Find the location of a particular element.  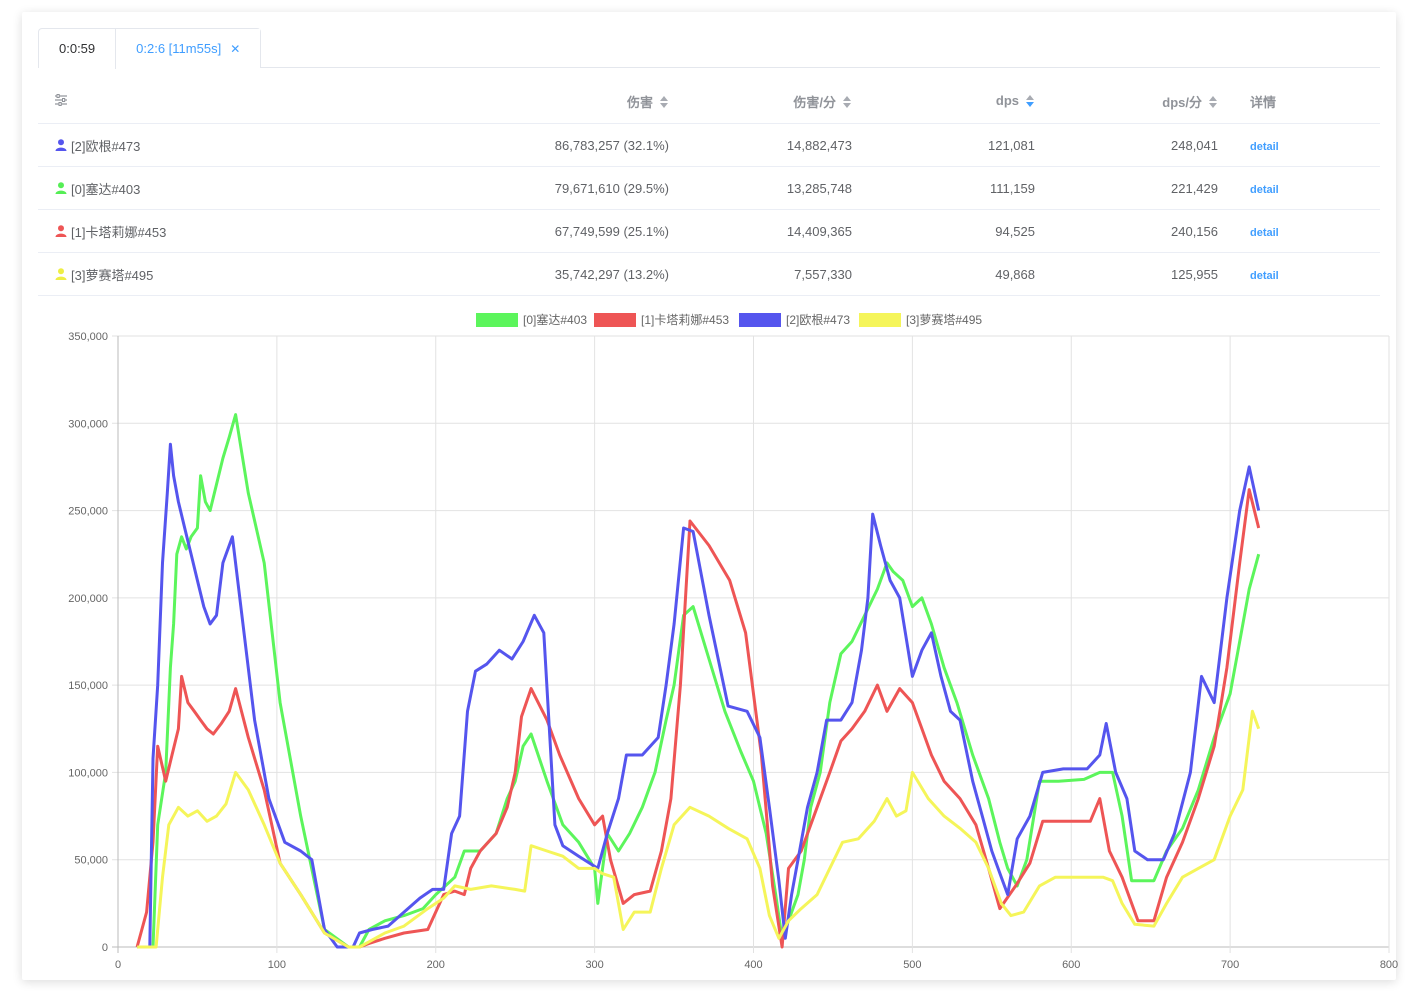

cell-damage: 35,742,297 (13.2%) is located at coordinates (506, 274).